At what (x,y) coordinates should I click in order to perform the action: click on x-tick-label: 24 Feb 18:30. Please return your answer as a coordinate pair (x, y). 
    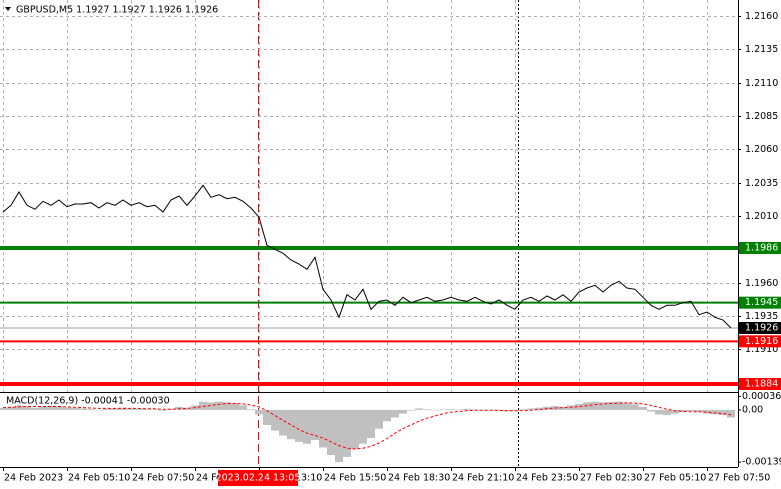
    Looking at the image, I should click on (419, 478).